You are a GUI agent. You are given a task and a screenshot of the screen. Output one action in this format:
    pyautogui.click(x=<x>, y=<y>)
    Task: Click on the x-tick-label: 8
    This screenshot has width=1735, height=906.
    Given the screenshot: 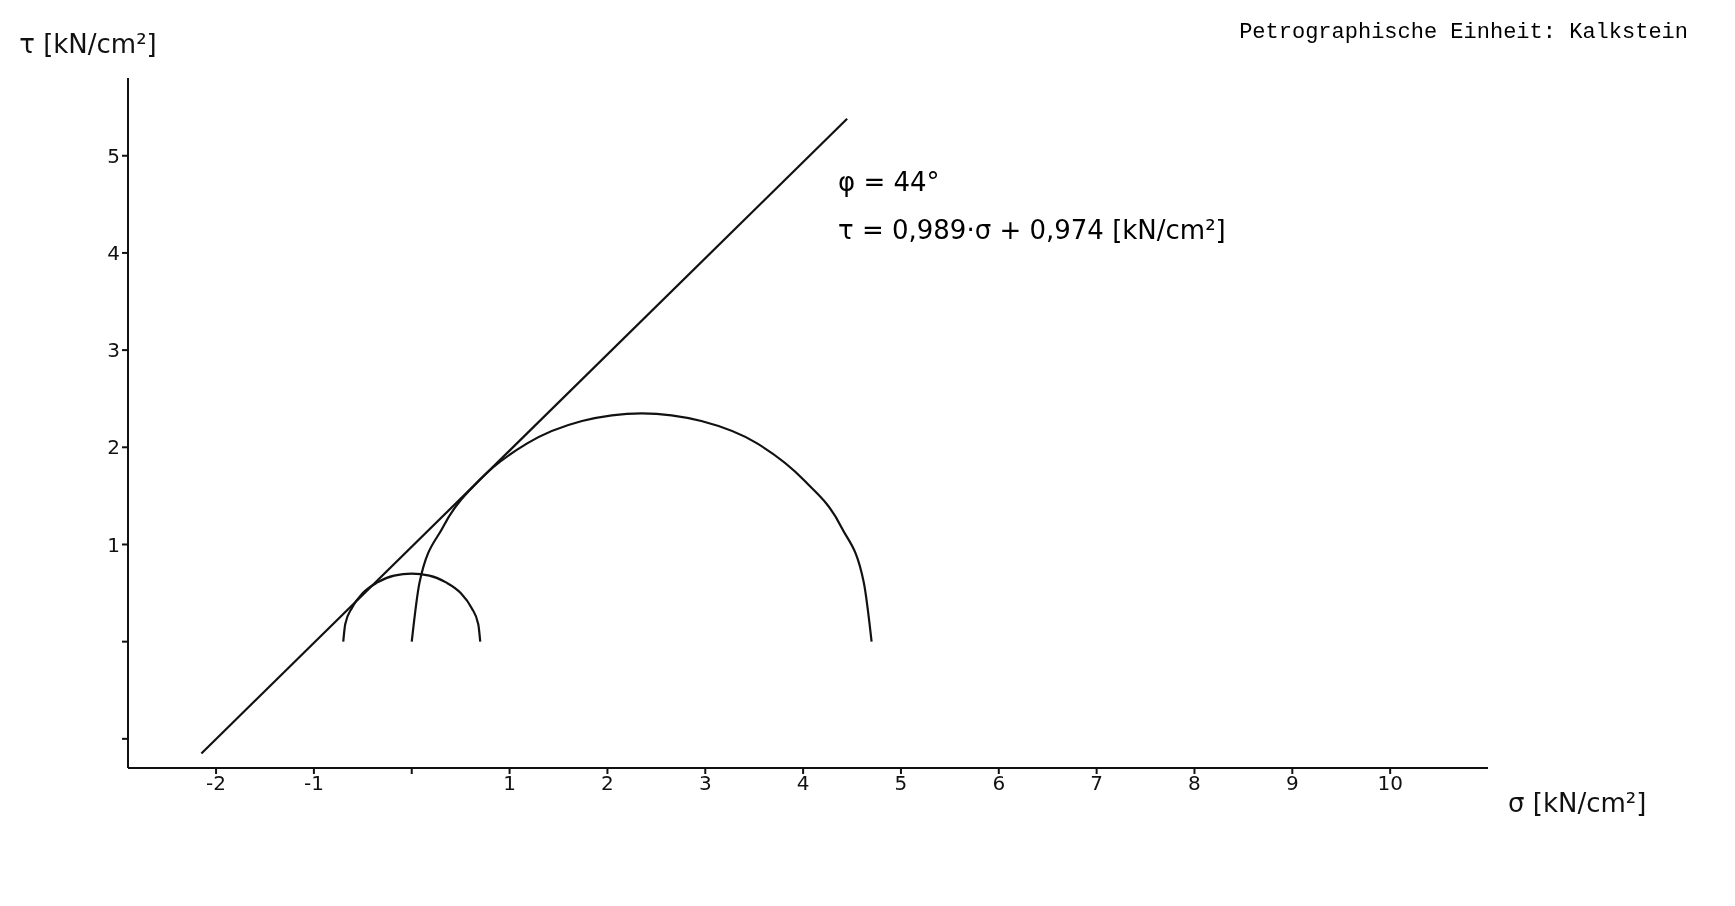 What is the action you would take?
    pyautogui.click(x=1194, y=783)
    